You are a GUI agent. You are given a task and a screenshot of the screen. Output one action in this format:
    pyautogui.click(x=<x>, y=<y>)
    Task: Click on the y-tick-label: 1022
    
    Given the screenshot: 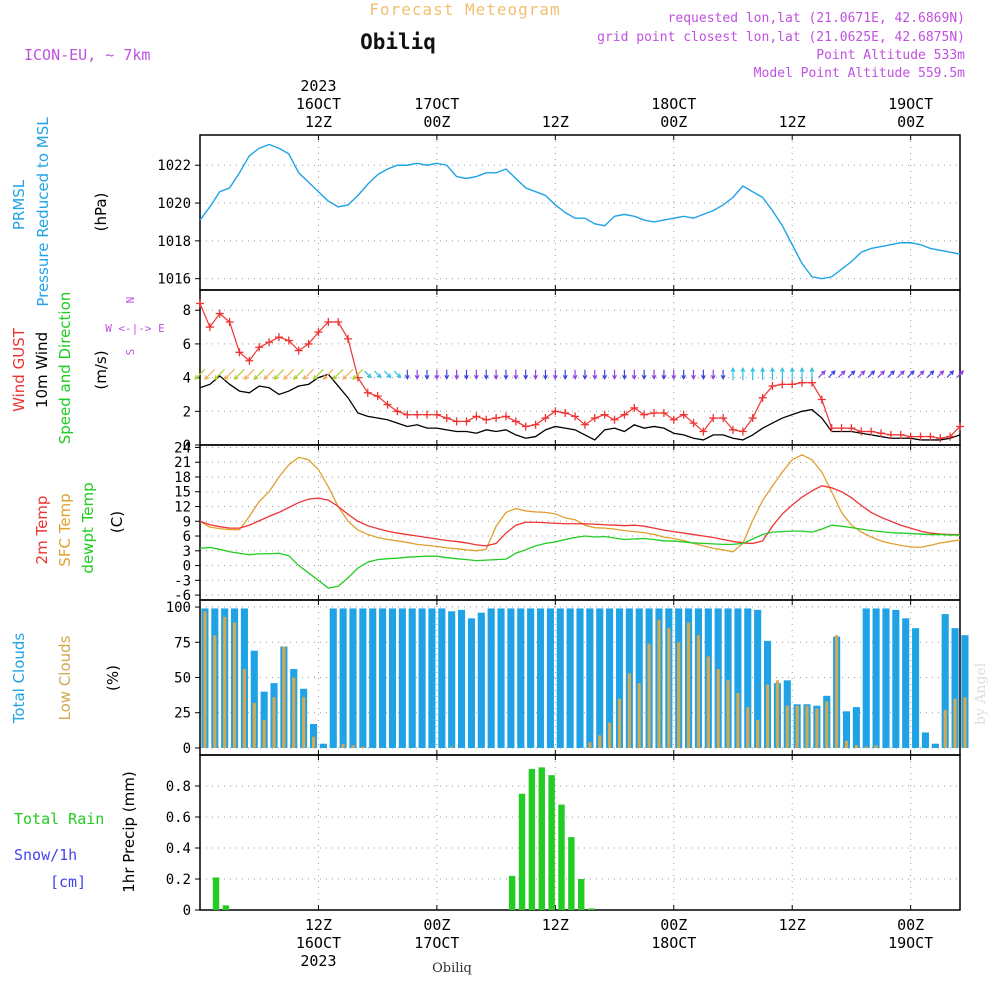 What is the action you would take?
    pyautogui.click(x=174, y=166)
    